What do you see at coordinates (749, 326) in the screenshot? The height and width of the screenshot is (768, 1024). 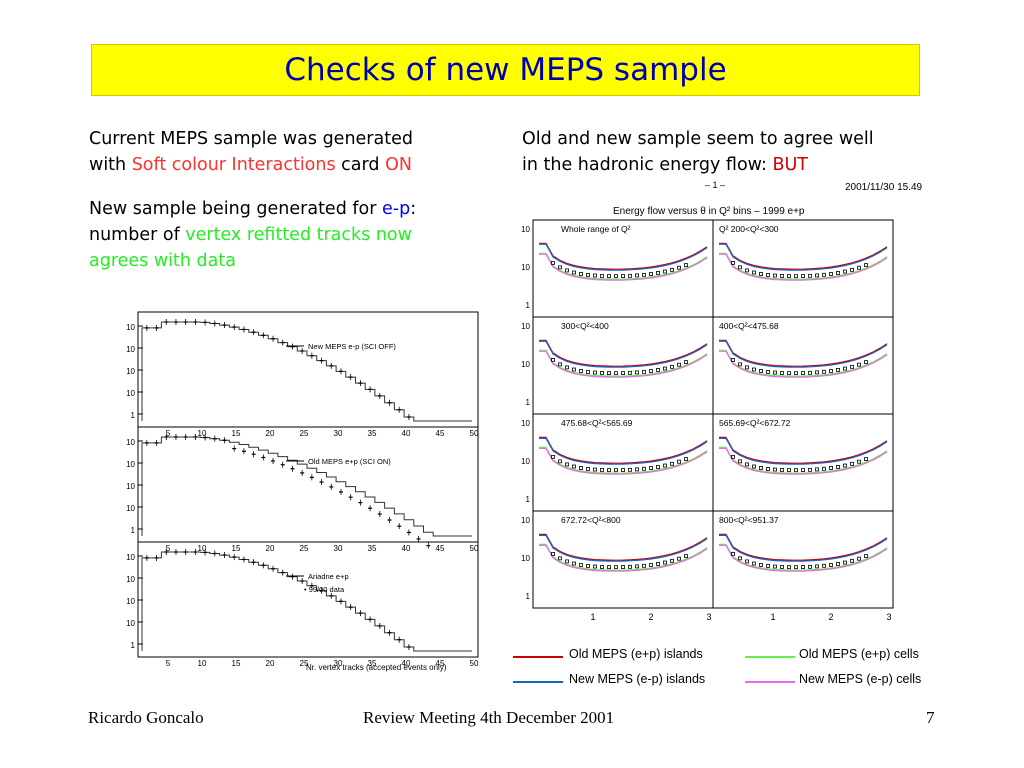 I see `ef-panel-label: 400<Q²<475.68` at bounding box center [749, 326].